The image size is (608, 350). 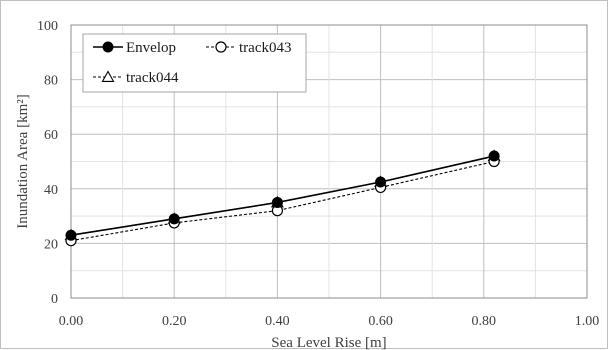 What do you see at coordinates (328, 342) in the screenshot?
I see `x-axis-title: Sea Level Rise [m]` at bounding box center [328, 342].